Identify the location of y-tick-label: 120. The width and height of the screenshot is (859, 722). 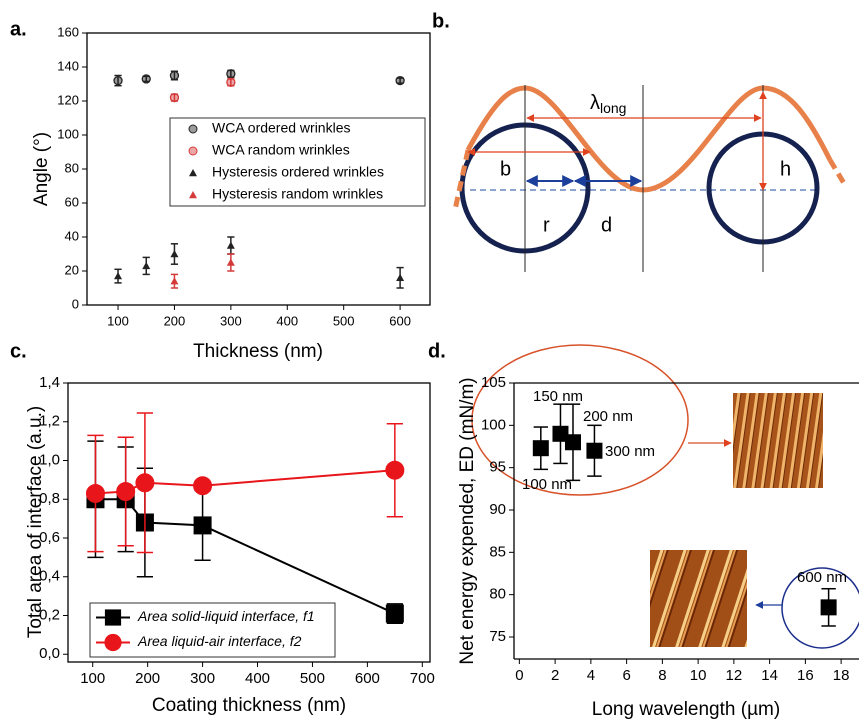
(68, 99).